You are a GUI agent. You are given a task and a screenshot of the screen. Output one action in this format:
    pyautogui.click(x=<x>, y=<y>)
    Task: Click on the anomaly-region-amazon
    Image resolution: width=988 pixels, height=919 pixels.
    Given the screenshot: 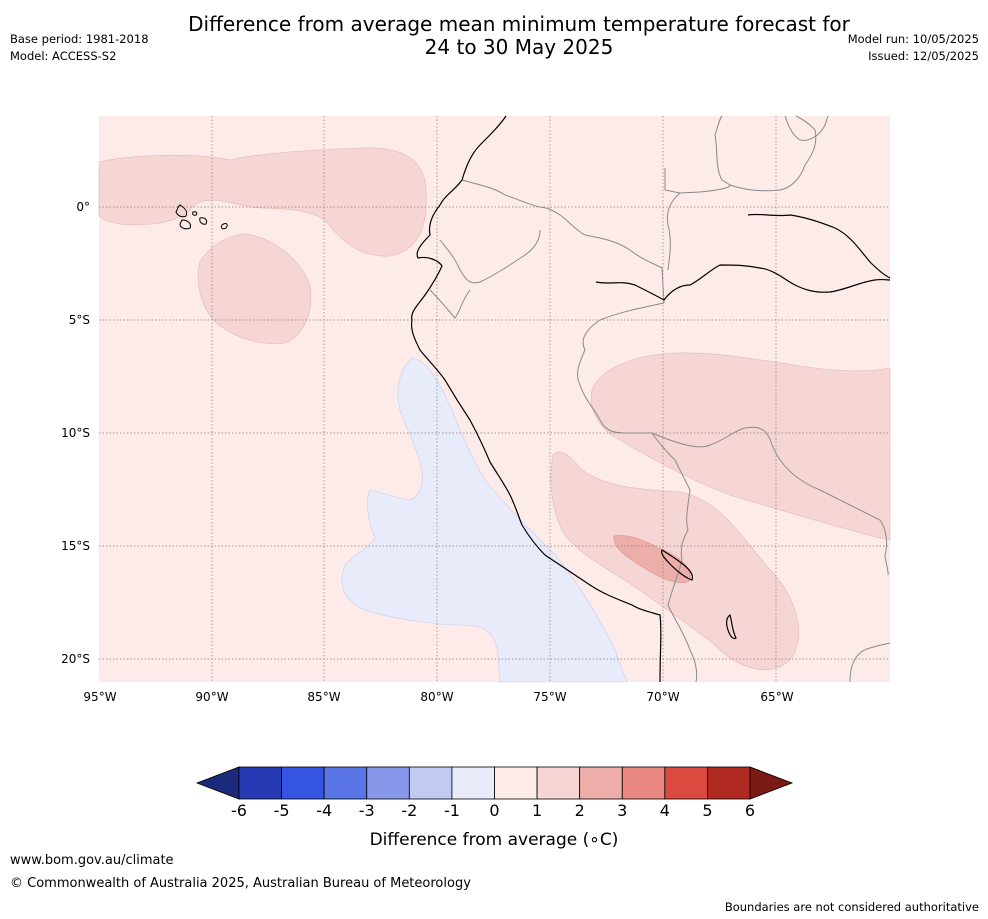 What is the action you would take?
    pyautogui.click(x=740, y=446)
    